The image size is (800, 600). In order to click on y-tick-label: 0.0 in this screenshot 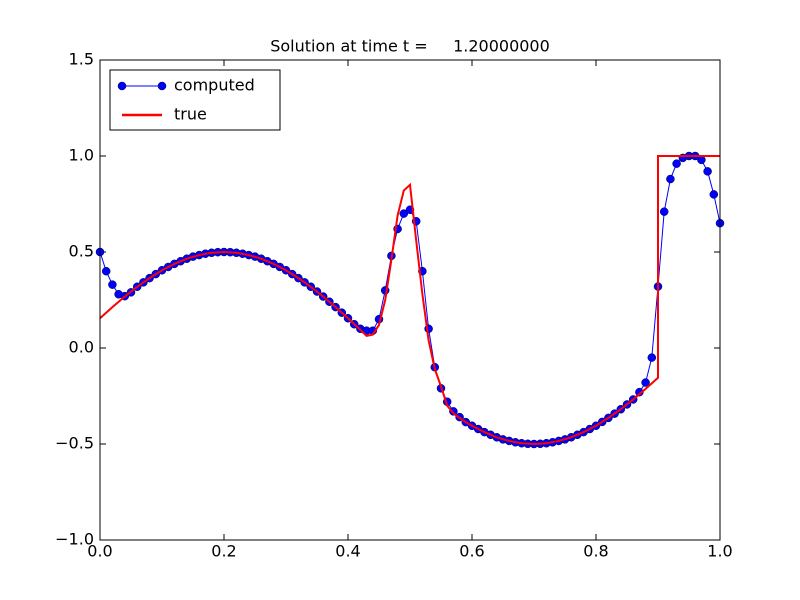, I will do `click(81, 347)`.